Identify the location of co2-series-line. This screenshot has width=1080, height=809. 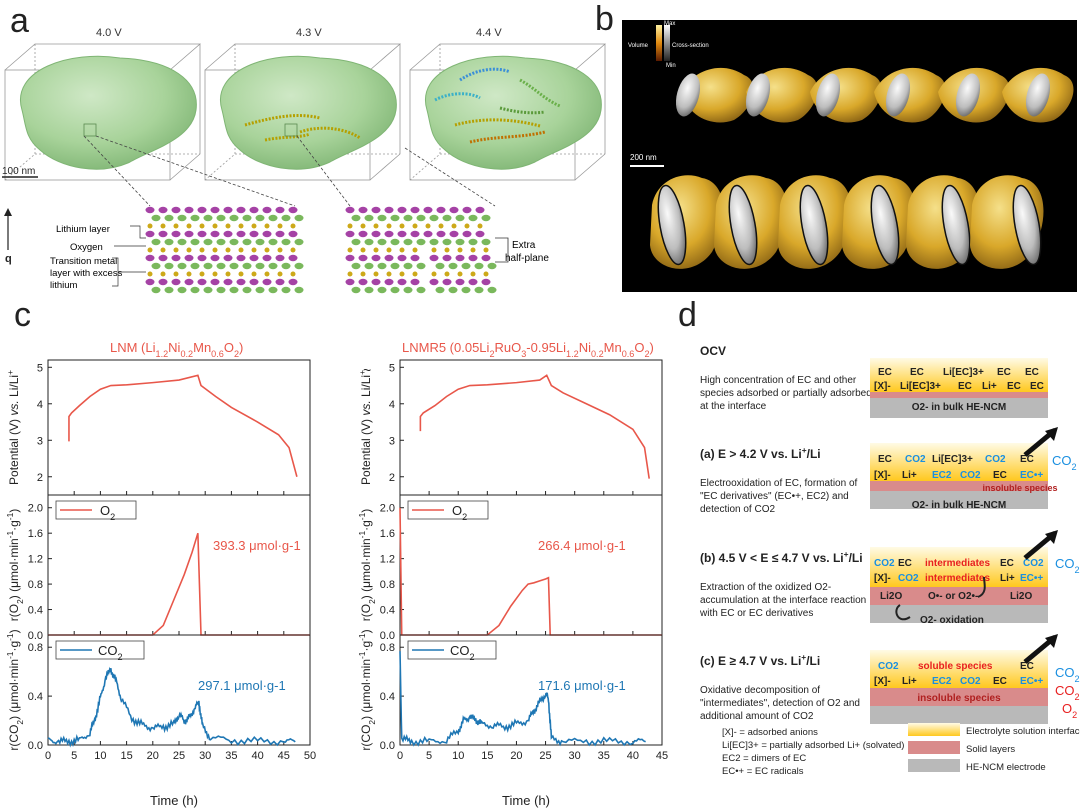
(171, 707).